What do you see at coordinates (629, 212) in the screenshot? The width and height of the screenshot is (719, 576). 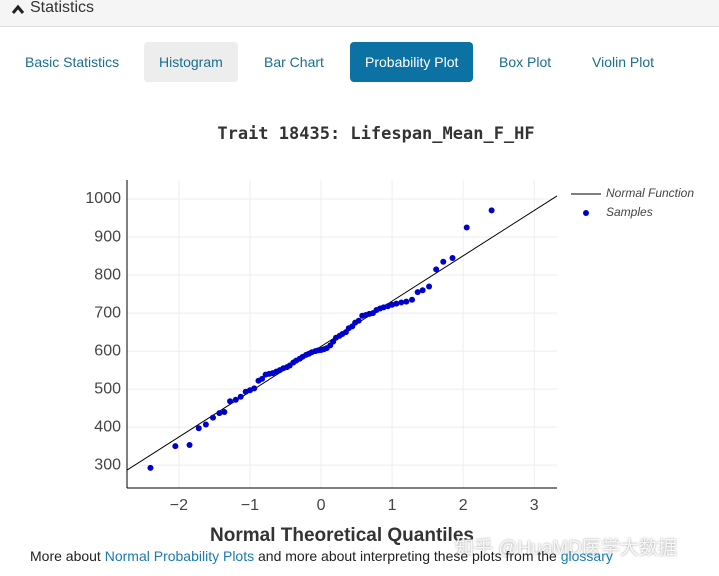 I see `legend-label: Samples` at bounding box center [629, 212].